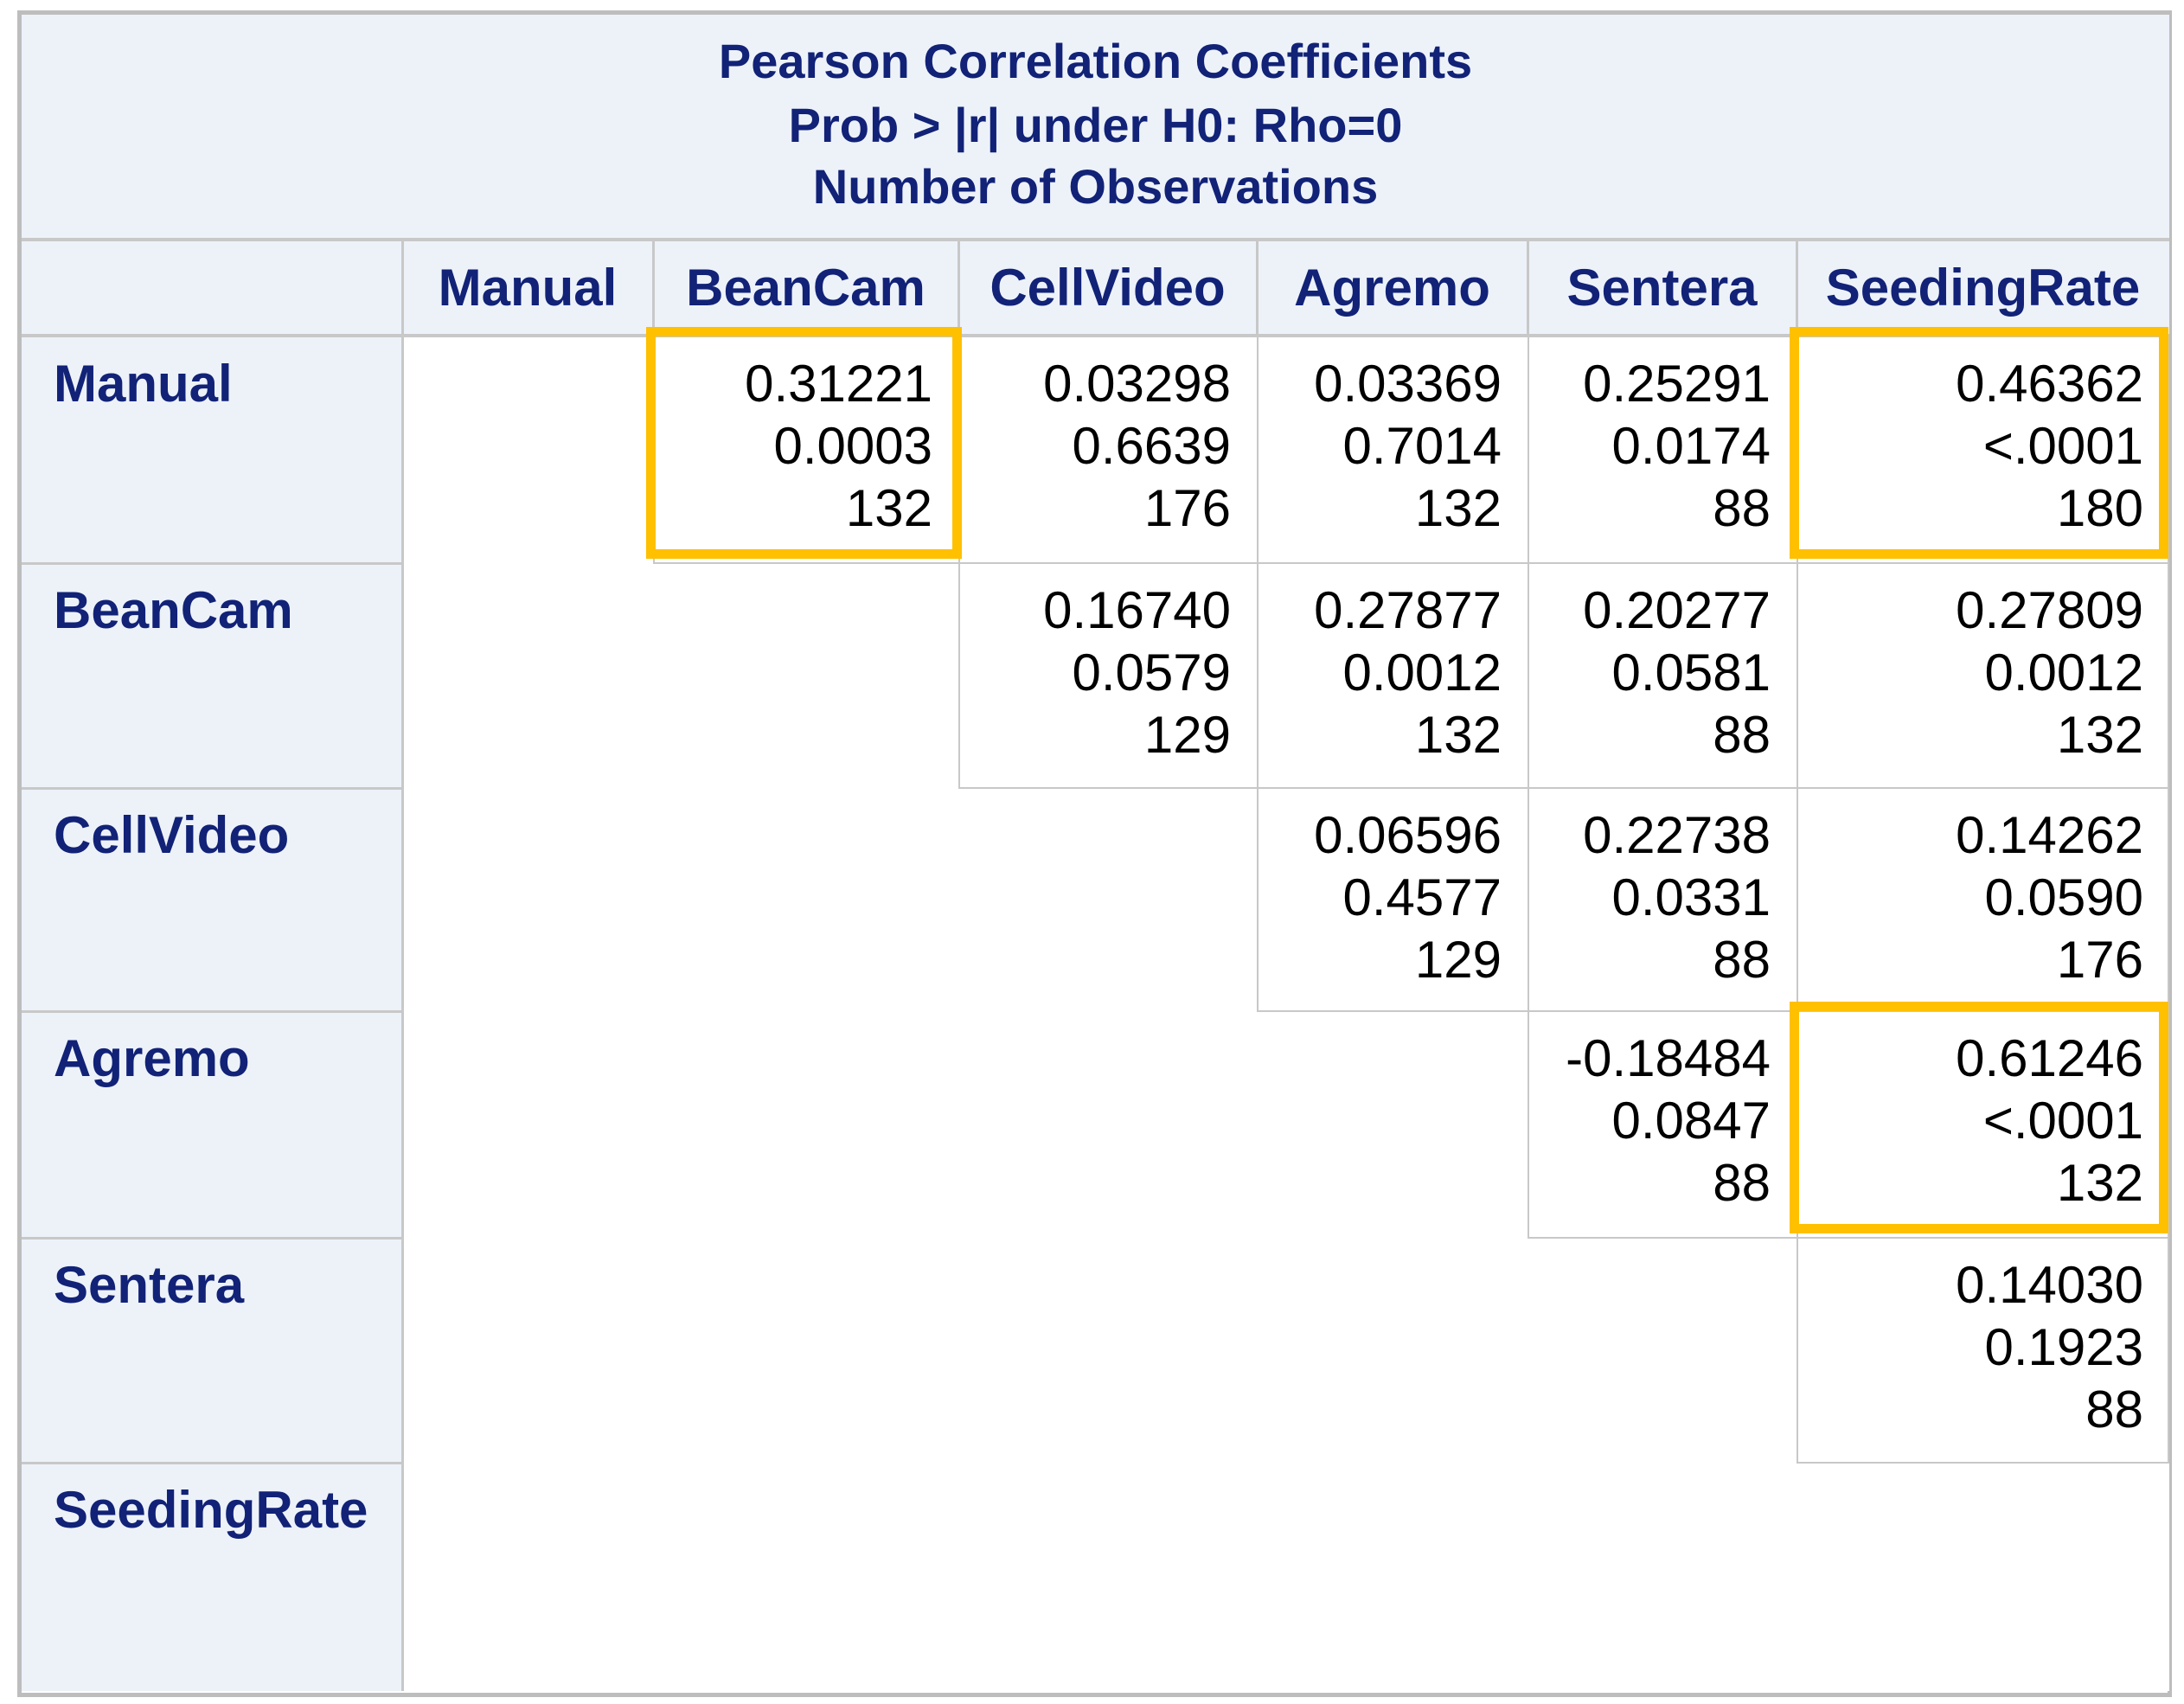 The height and width of the screenshot is (1704, 2184). Describe the element at coordinates (1742, 735) in the screenshot. I see `cell-n-beancam-sentera: 88` at that location.